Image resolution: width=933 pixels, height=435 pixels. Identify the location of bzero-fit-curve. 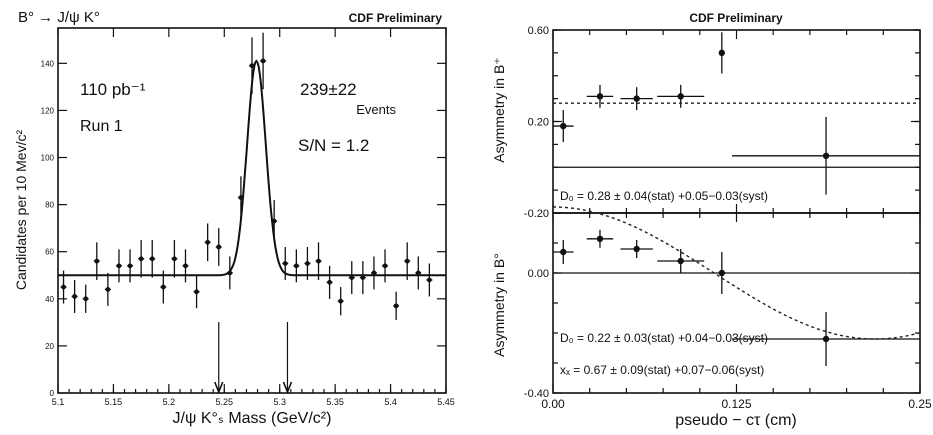
(737, 273).